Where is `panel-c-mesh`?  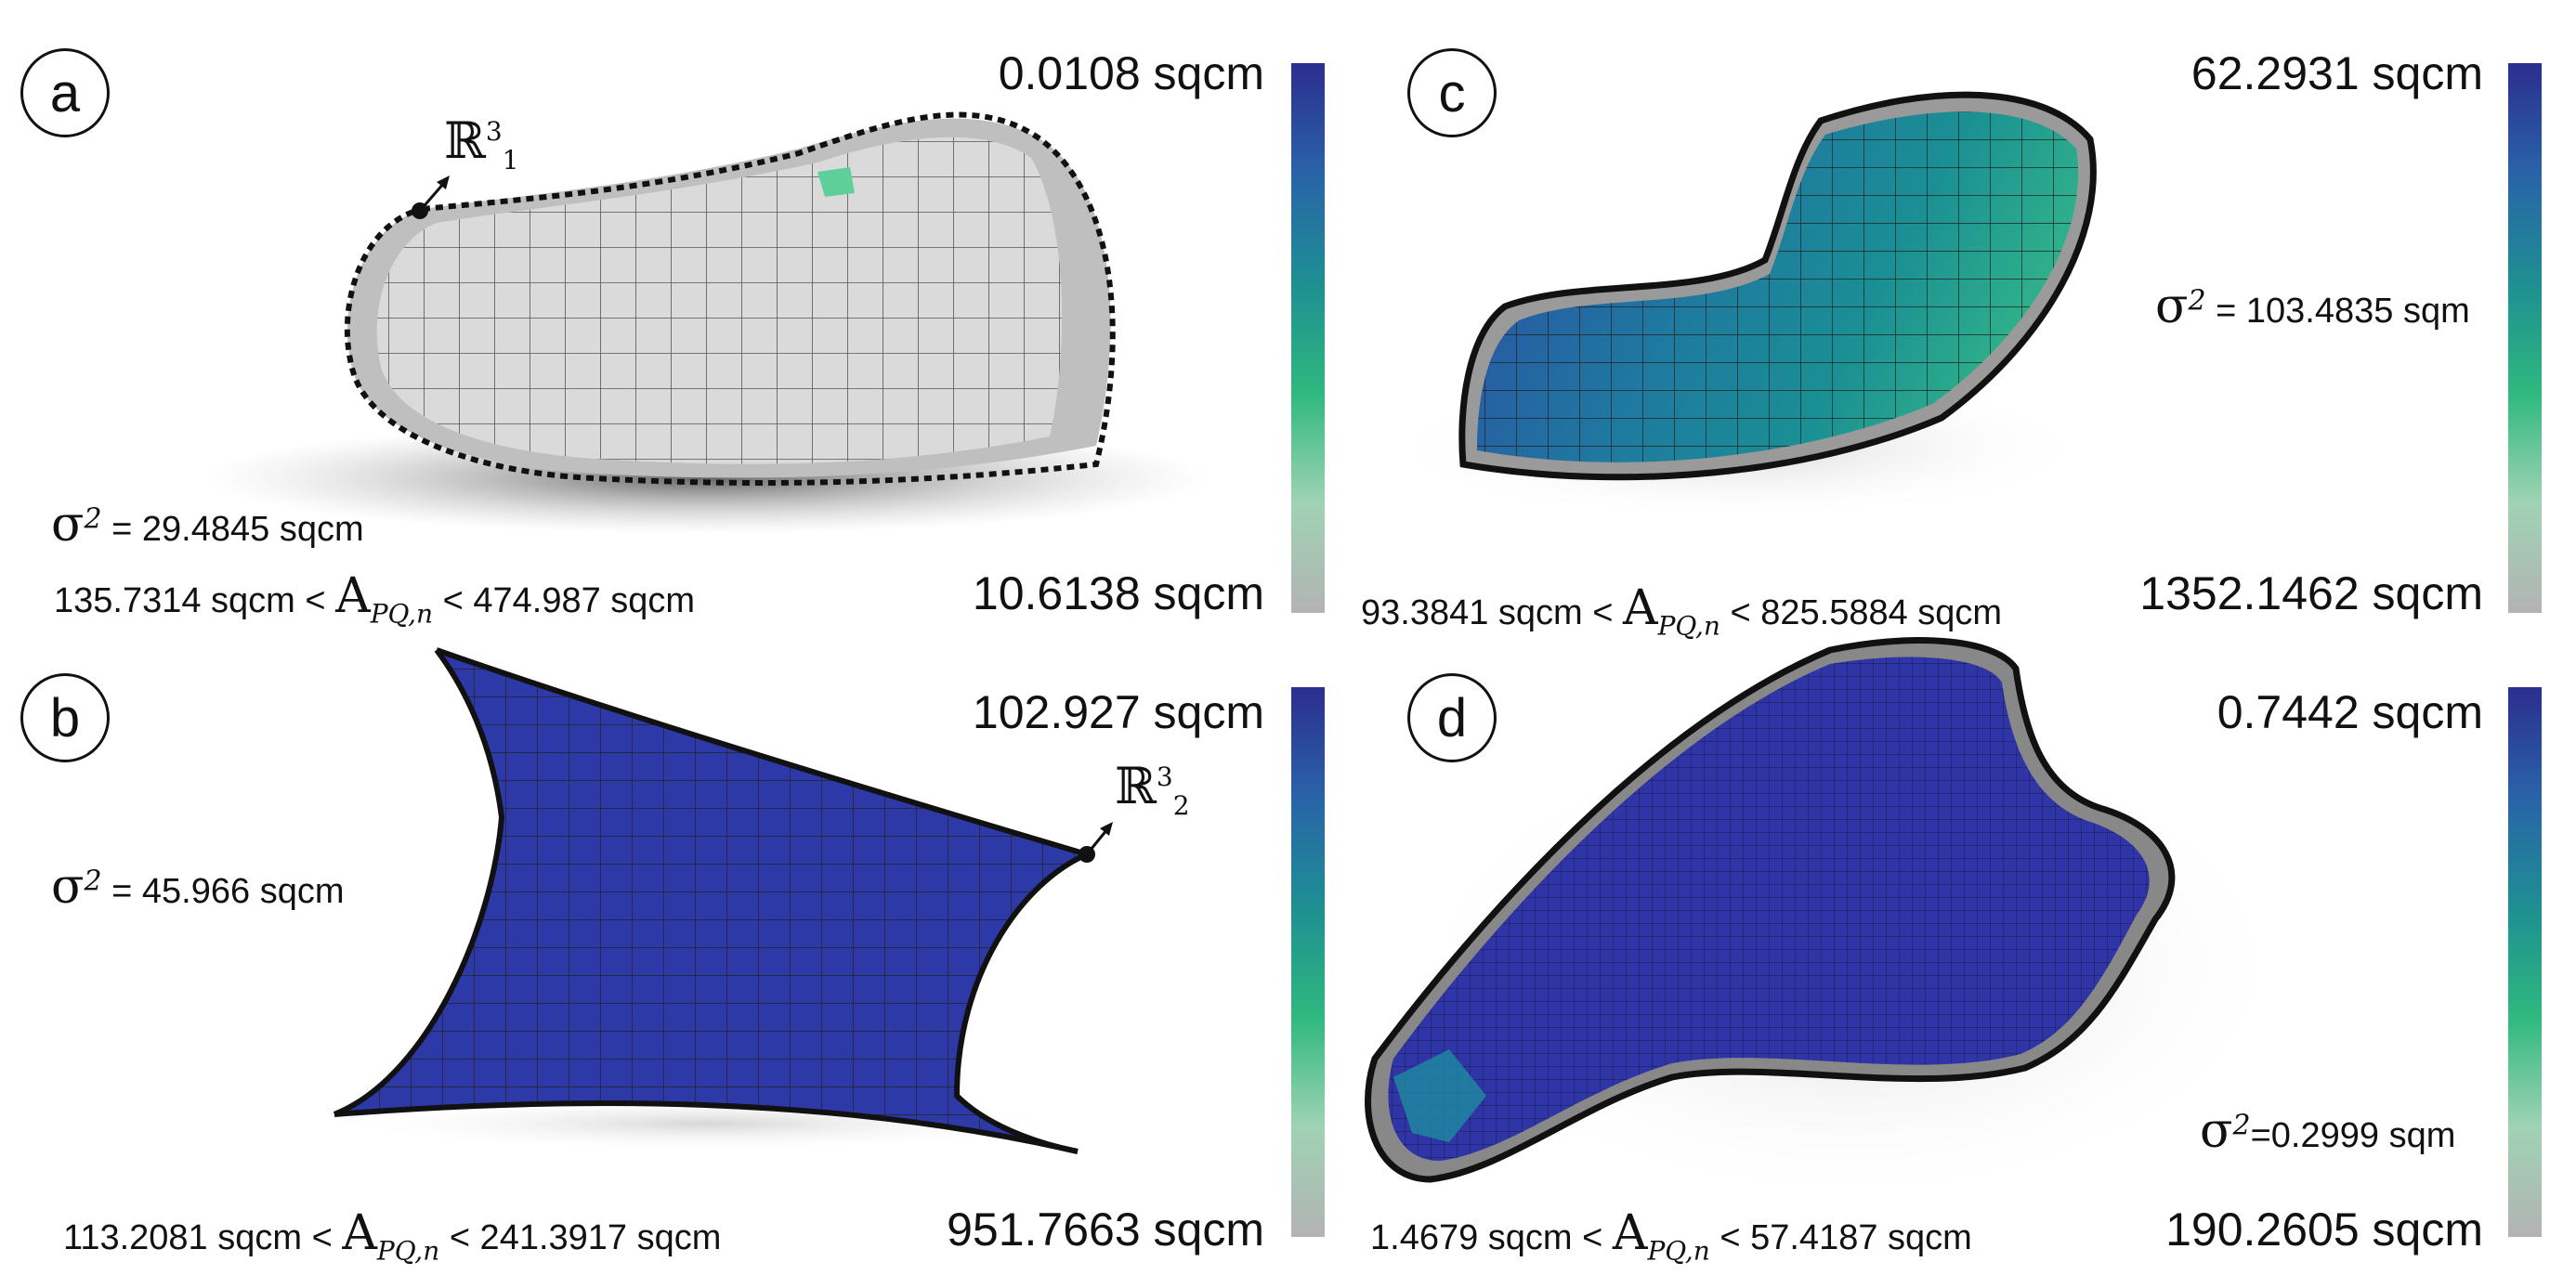 panel-c-mesh is located at coordinates (1741, 305).